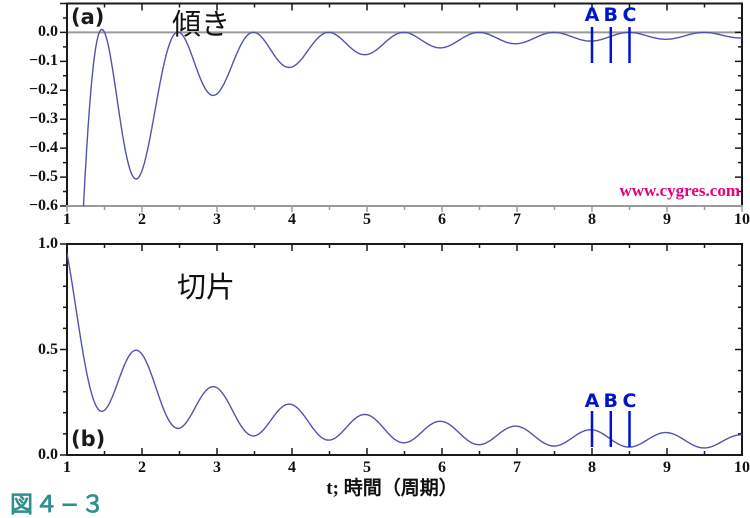 The image size is (750, 518). I want to click on panel-a-xtick-6: 6, so click(442, 219).